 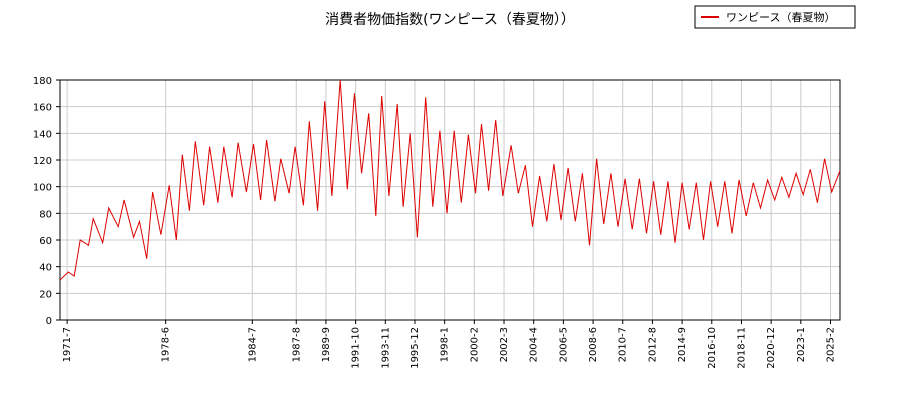 I want to click on y-tick-label: 140, so click(x=42, y=134).